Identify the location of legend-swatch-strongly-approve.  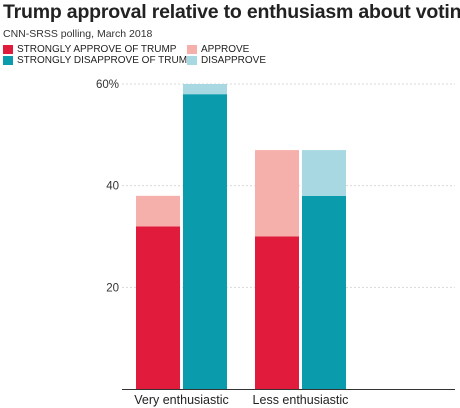
(8, 49).